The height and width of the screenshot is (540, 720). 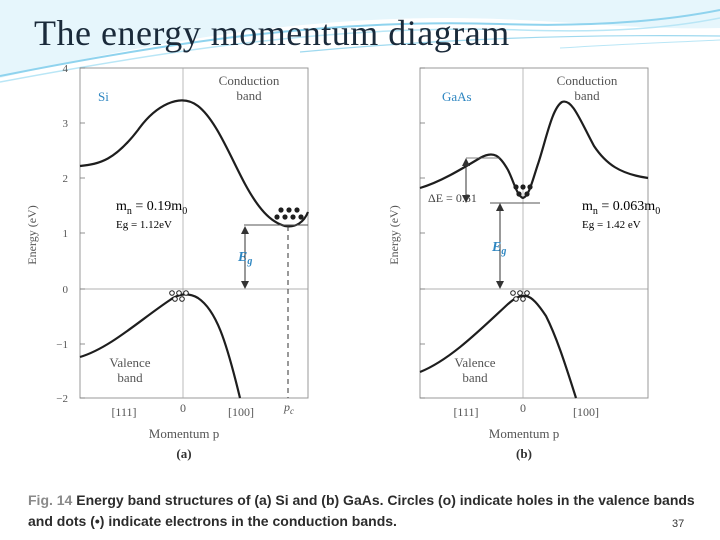 I want to click on panel-b-x-axis-title: Momentum p, so click(x=524, y=433).